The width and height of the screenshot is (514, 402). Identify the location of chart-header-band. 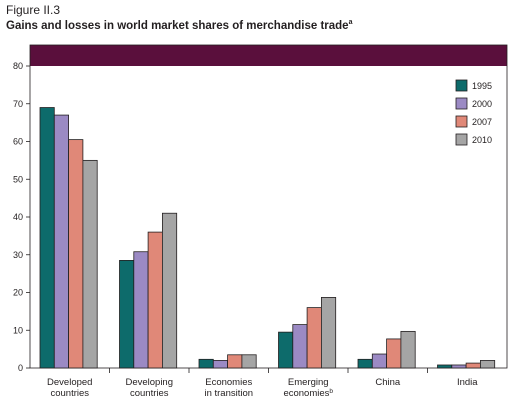
(268, 55).